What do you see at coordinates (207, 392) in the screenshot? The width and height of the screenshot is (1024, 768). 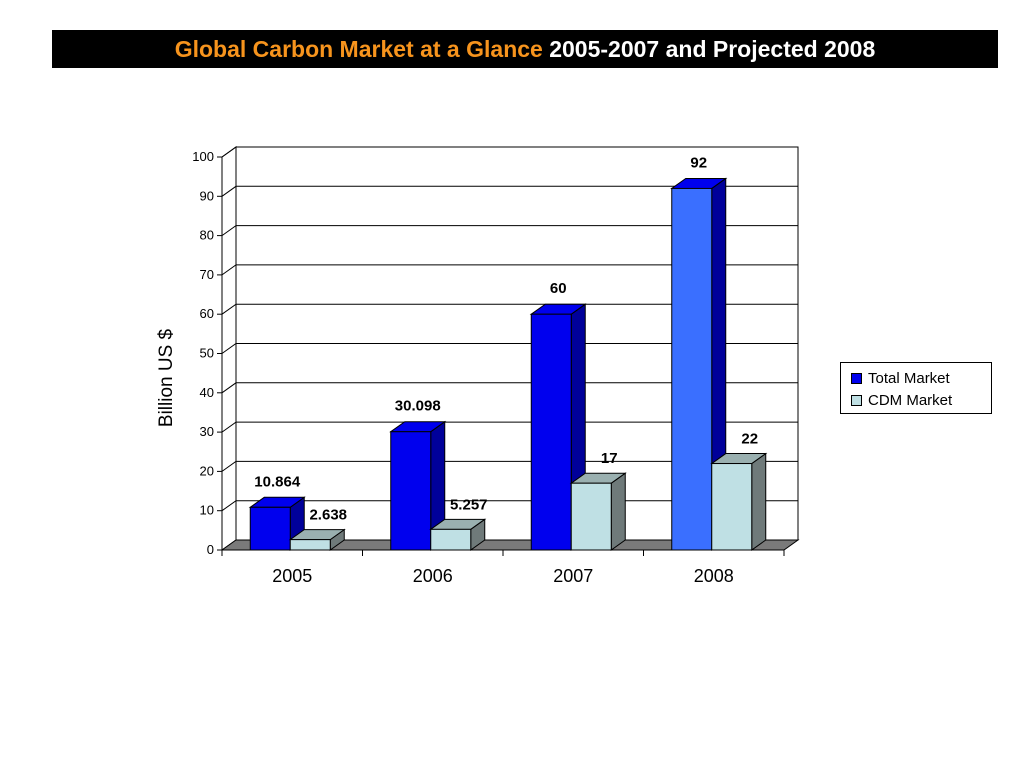 I see `y-tick-label: 40` at bounding box center [207, 392].